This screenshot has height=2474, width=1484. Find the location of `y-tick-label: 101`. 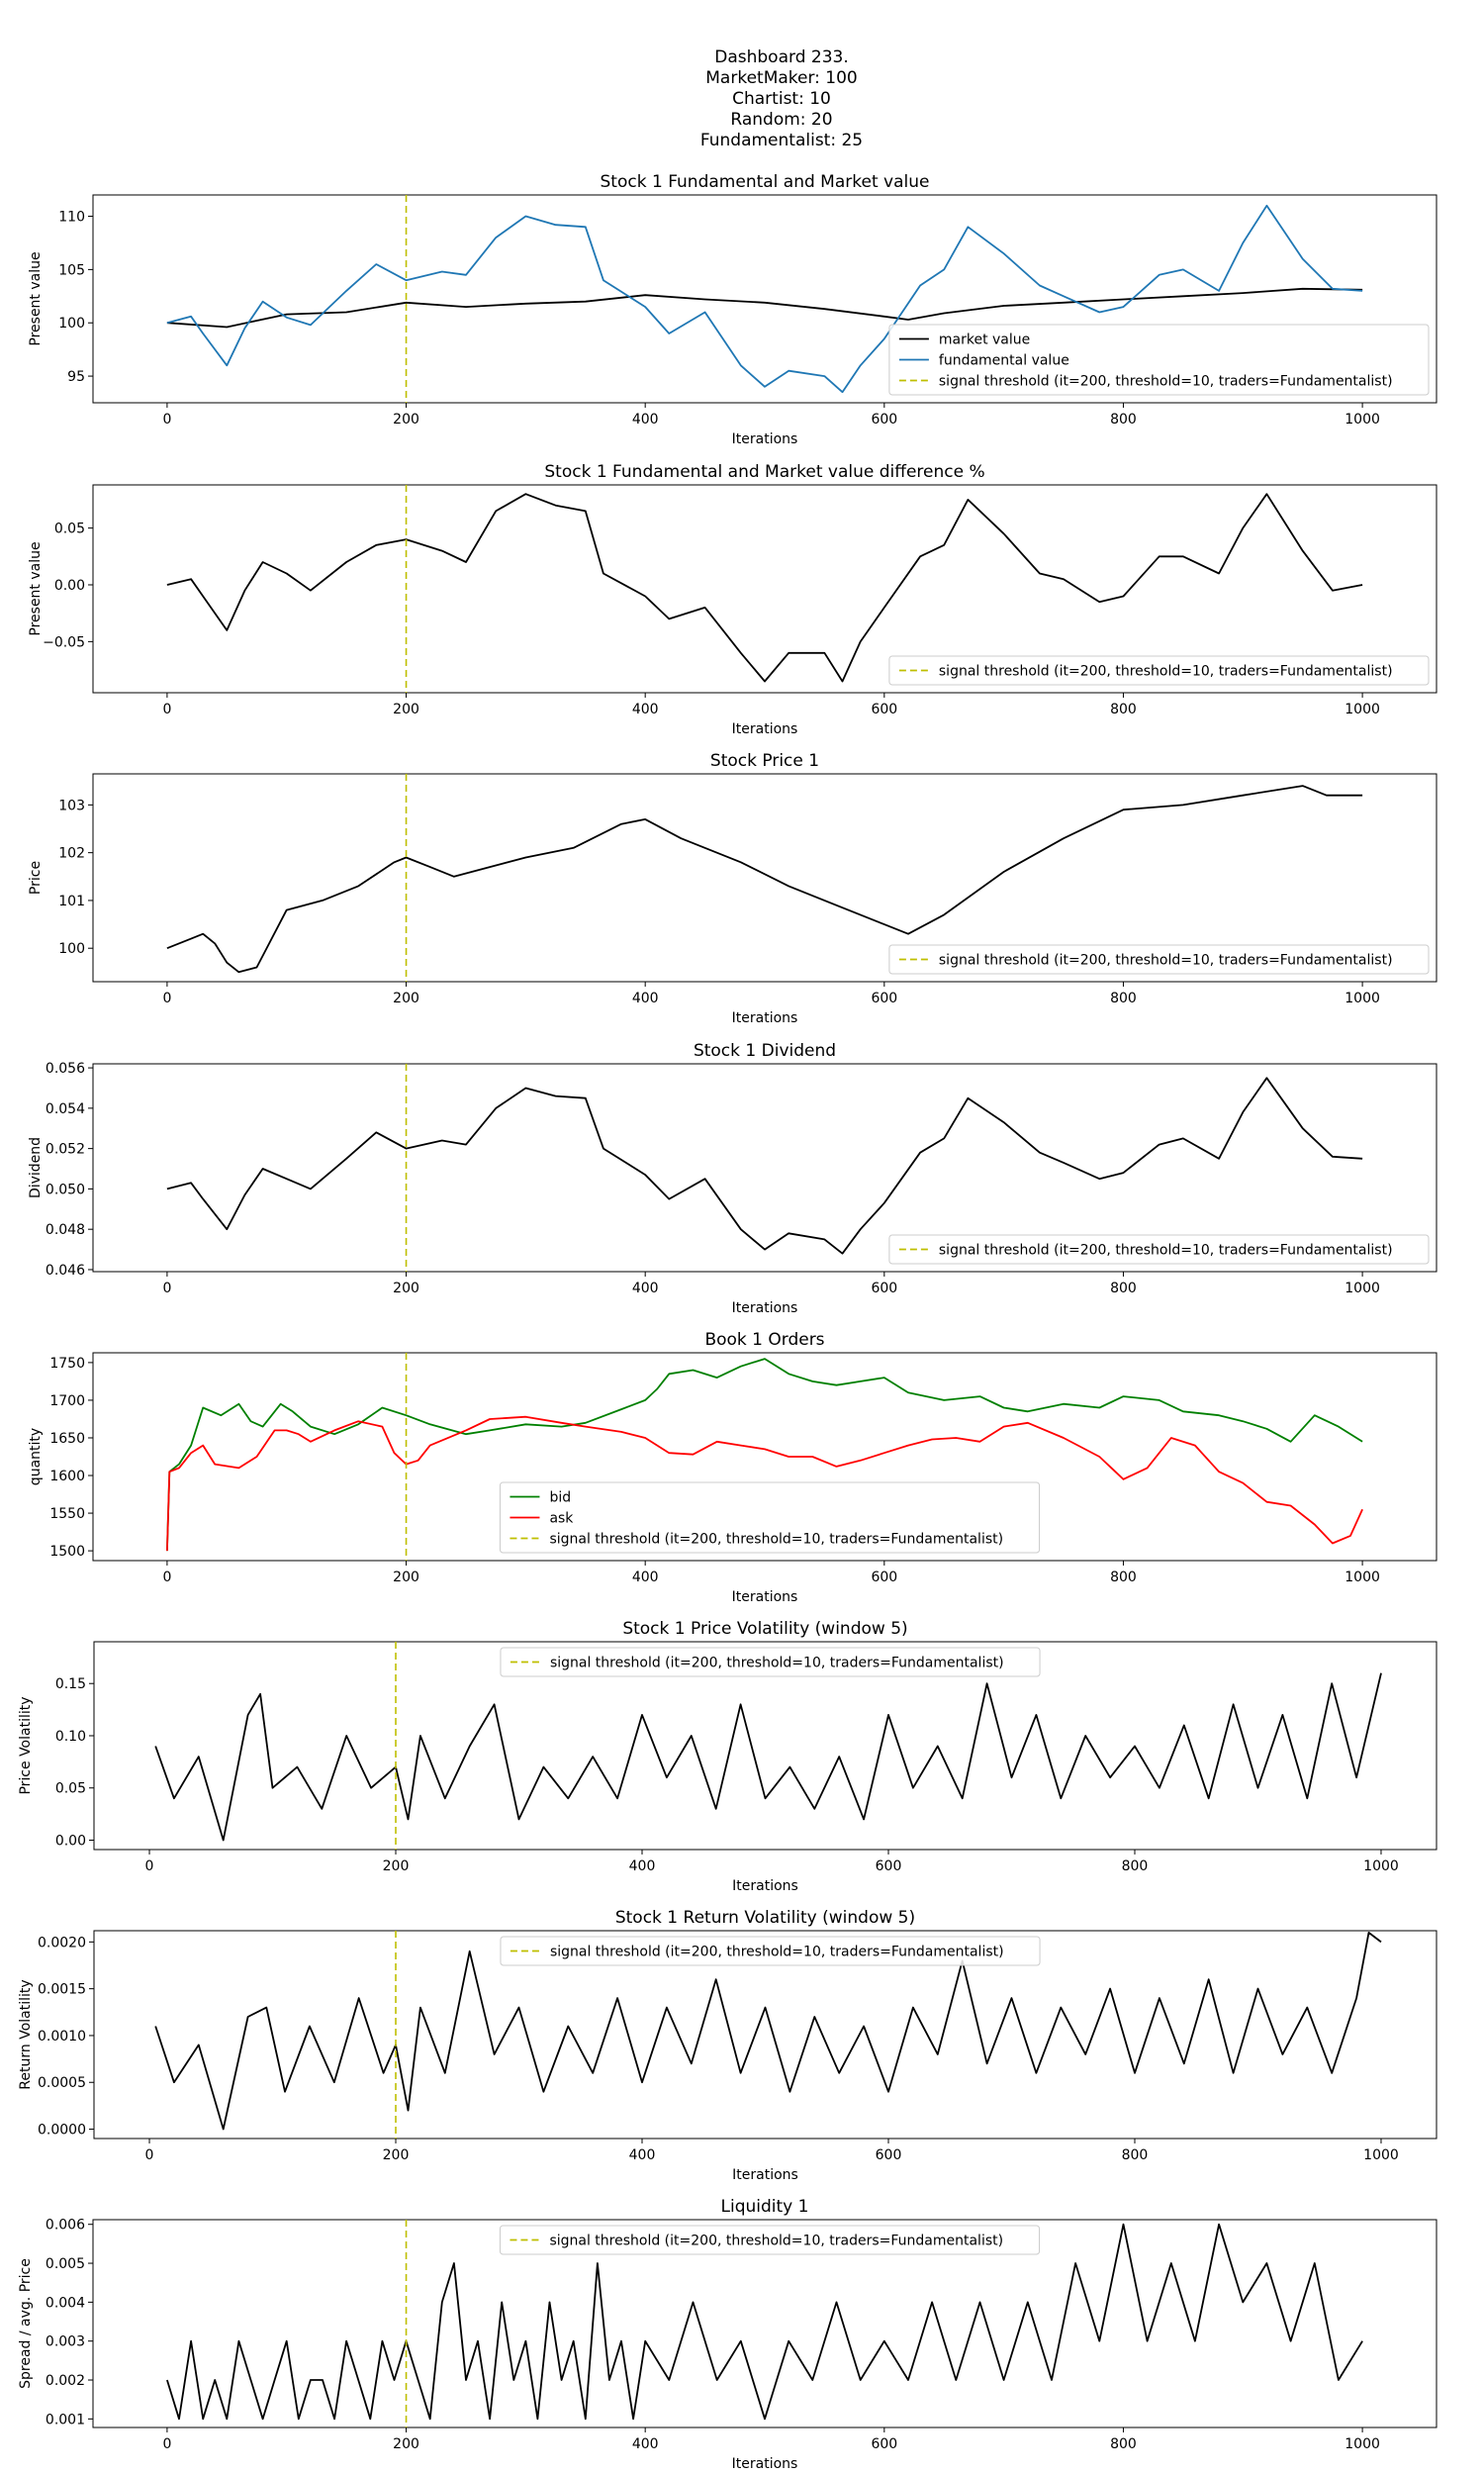

y-tick-label: 101 is located at coordinates (71, 902).